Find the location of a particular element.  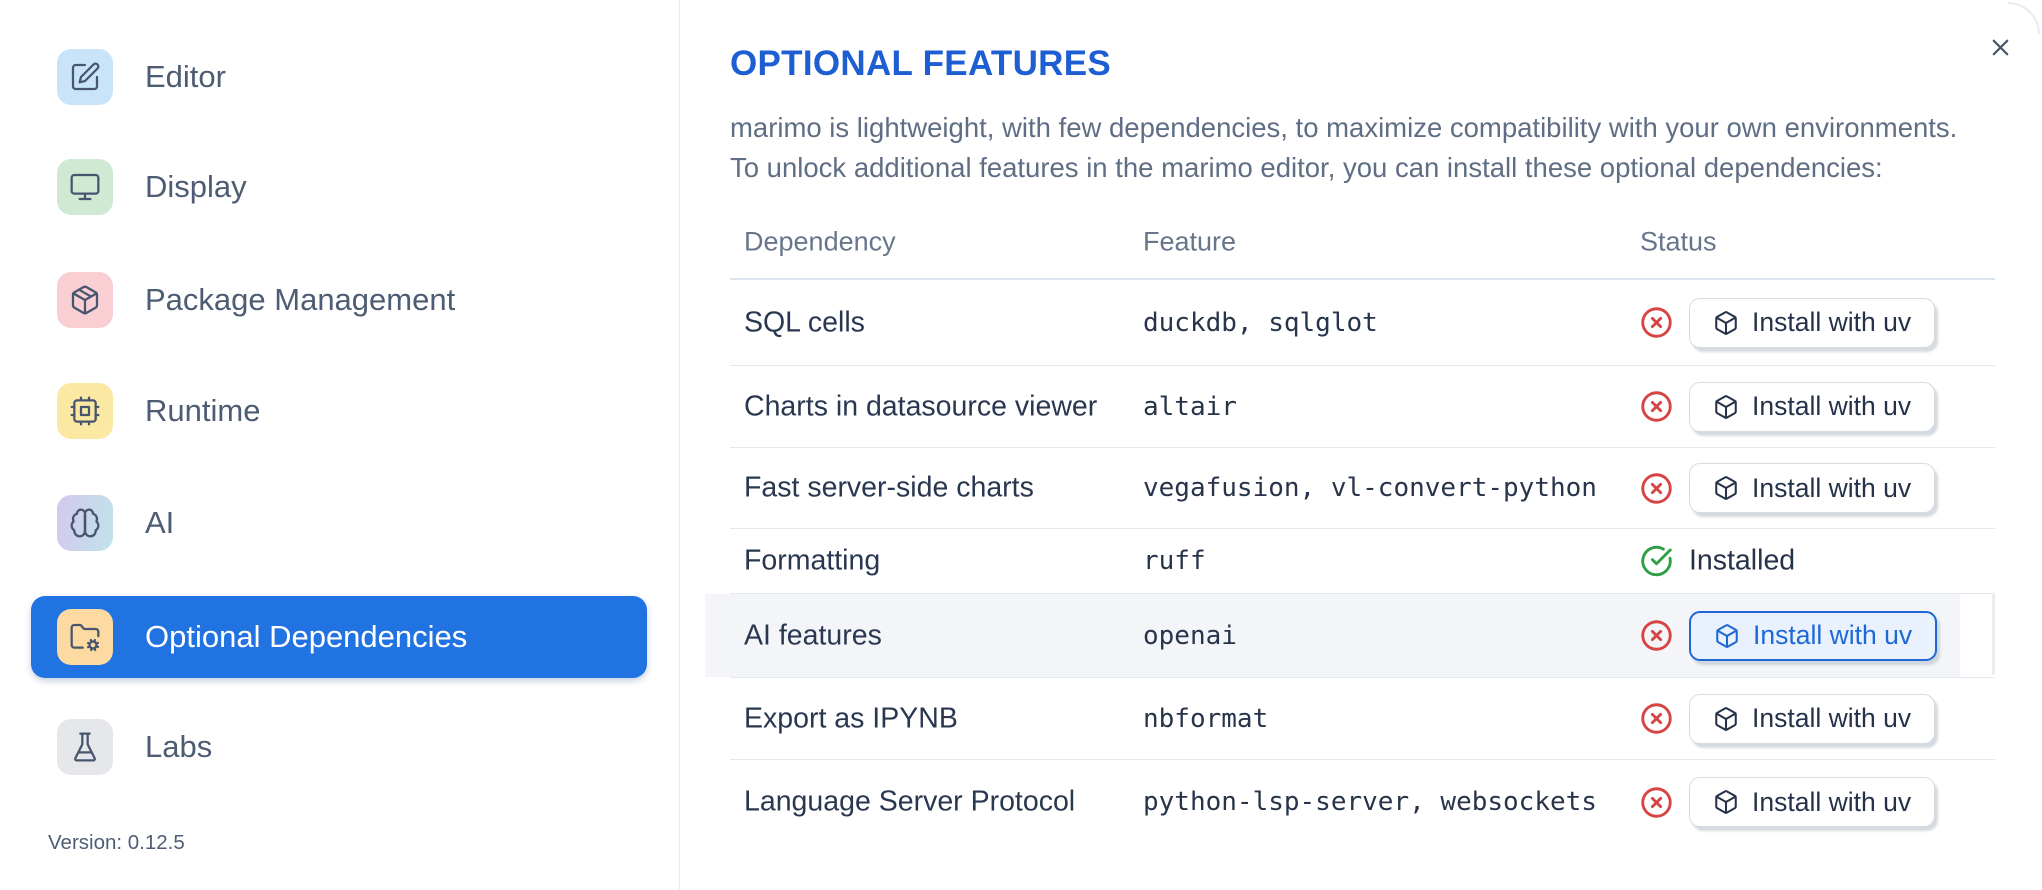

close-icon is located at coordinates (2000, 47).